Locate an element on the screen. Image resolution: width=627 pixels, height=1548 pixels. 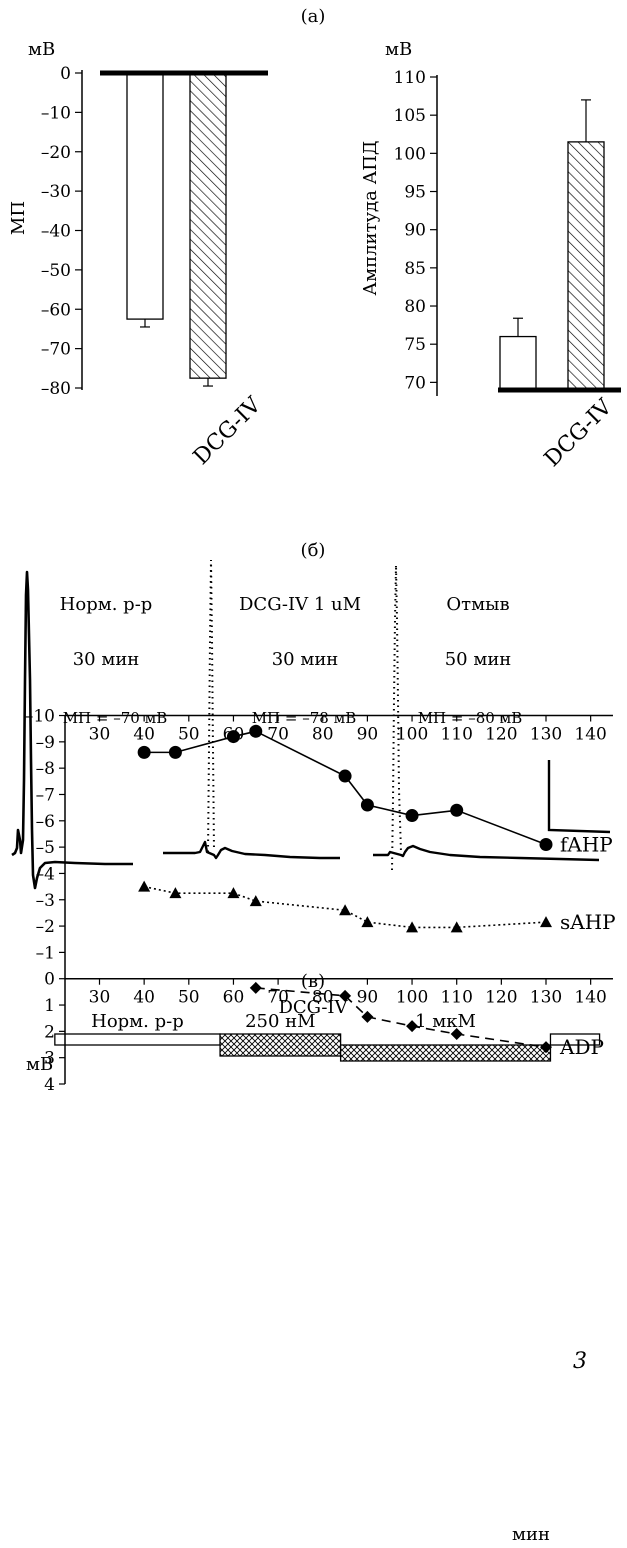
condition-1um-label: 1 мкМ is located at coordinates (445, 1021).